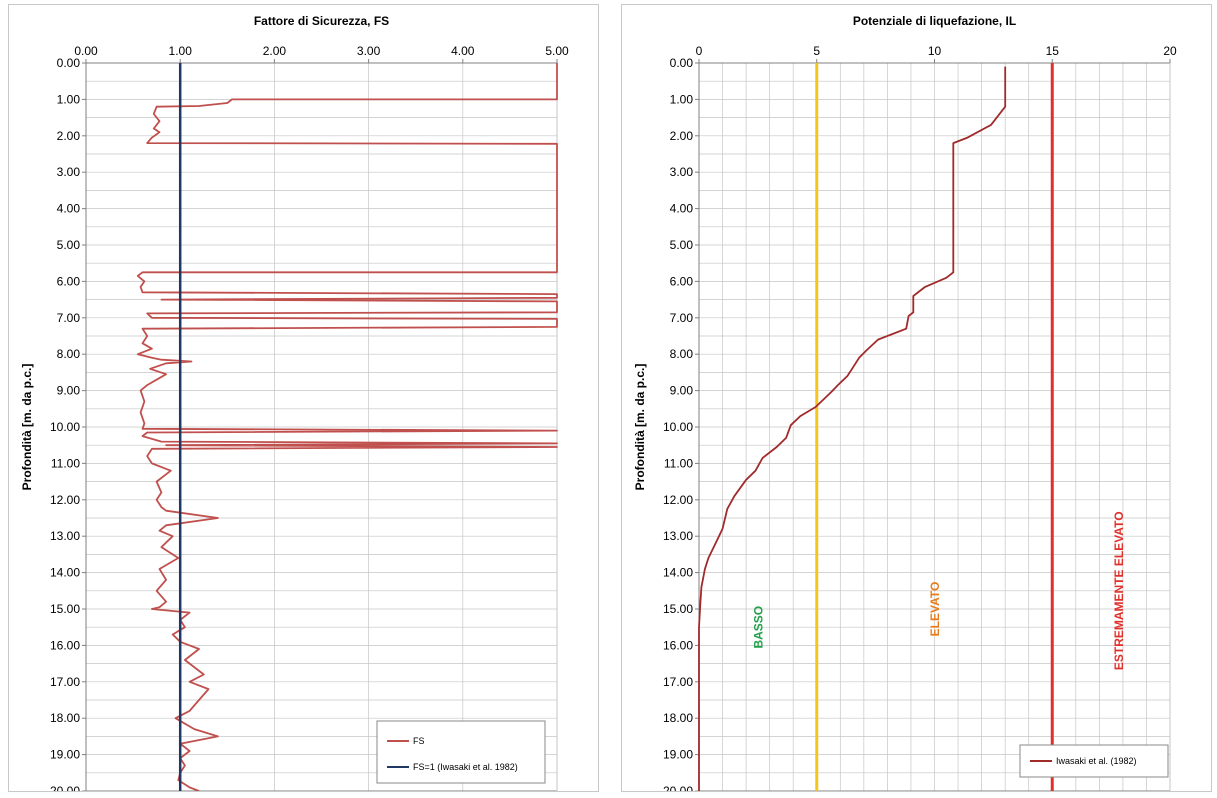  Describe the element at coordinates (759, 627) in the screenshot. I see `zone-label: BASSO` at that location.